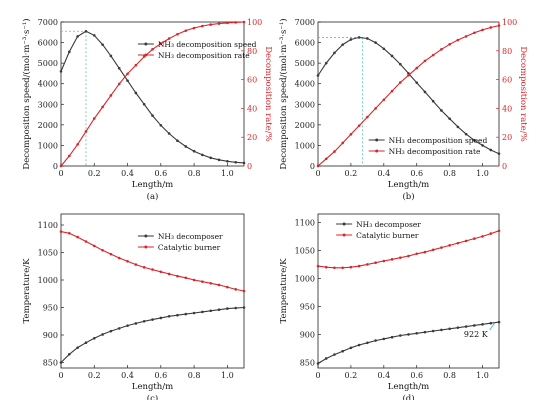 This screenshot has width=557, height=400. I want to click on x-tick-label: 0.2, so click(351, 173).